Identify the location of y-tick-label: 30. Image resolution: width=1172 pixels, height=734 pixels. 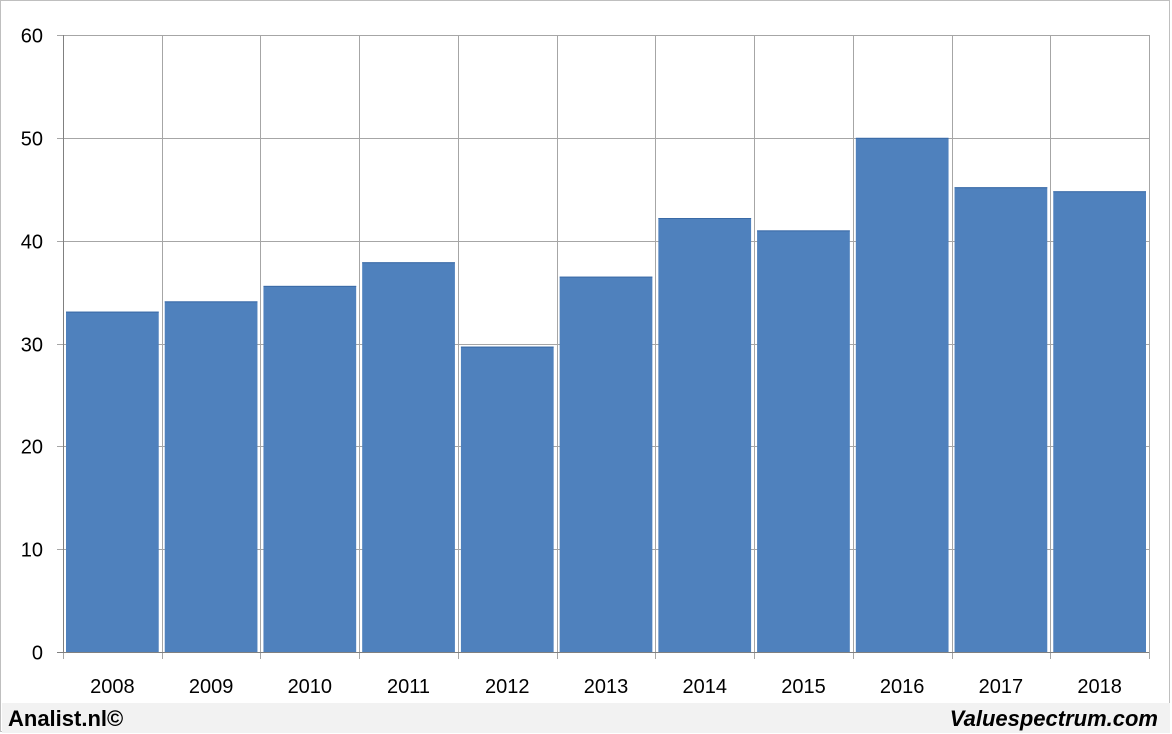
(32, 346).